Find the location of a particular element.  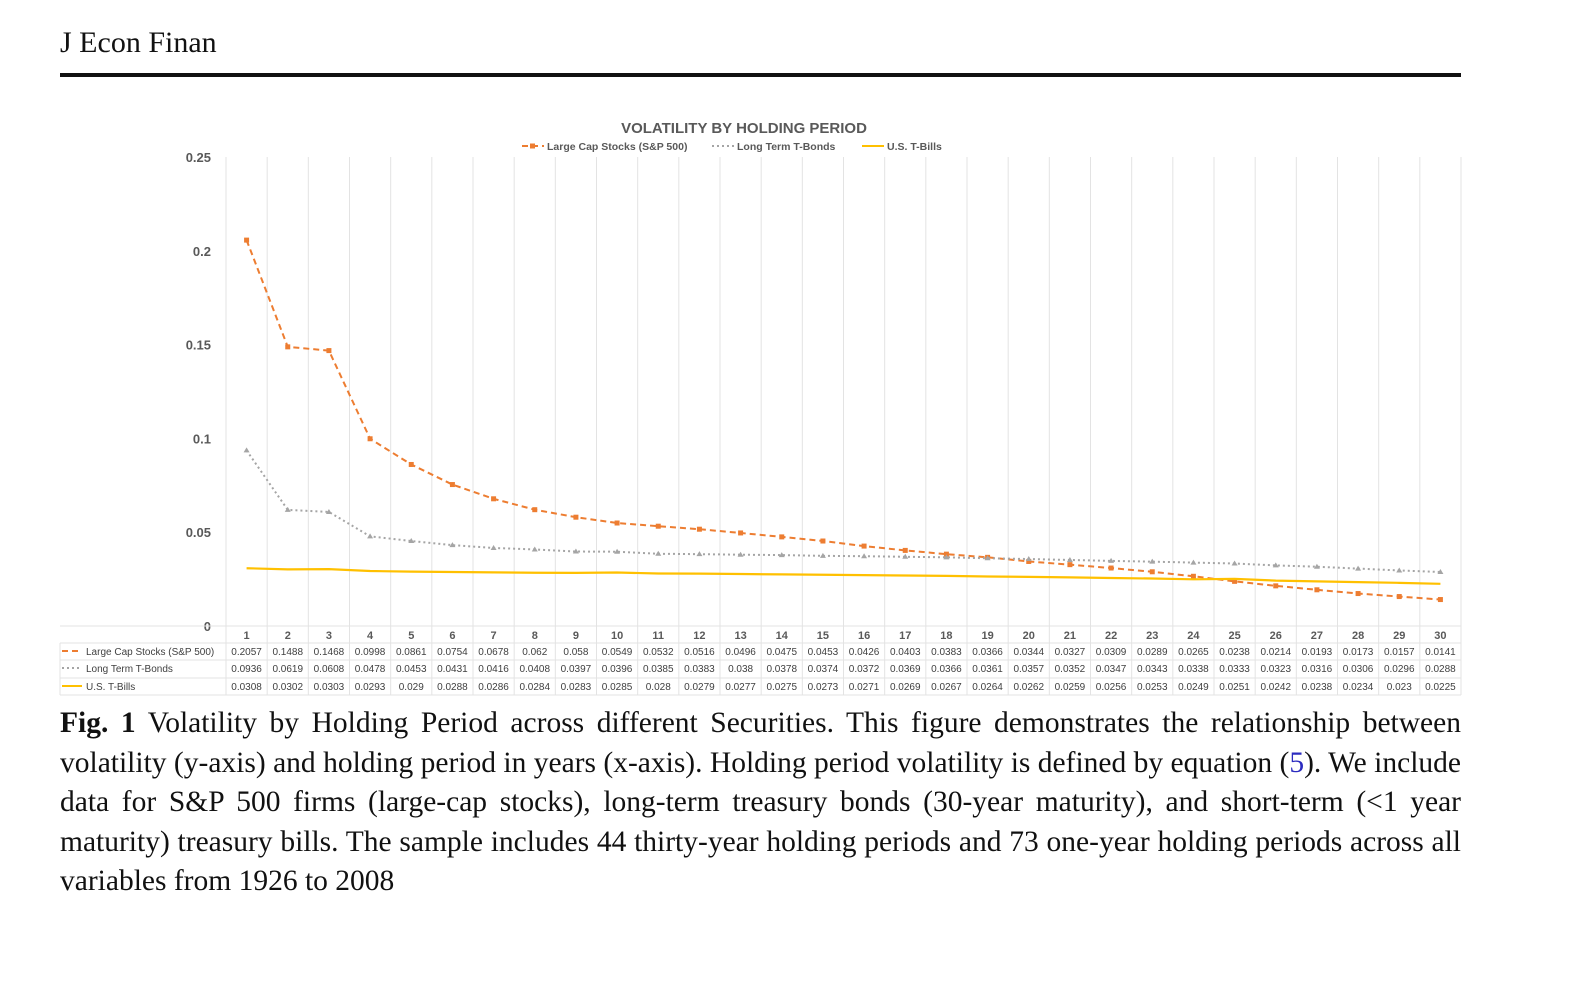

legend-label: U.S. T-Bills is located at coordinates (914, 147).